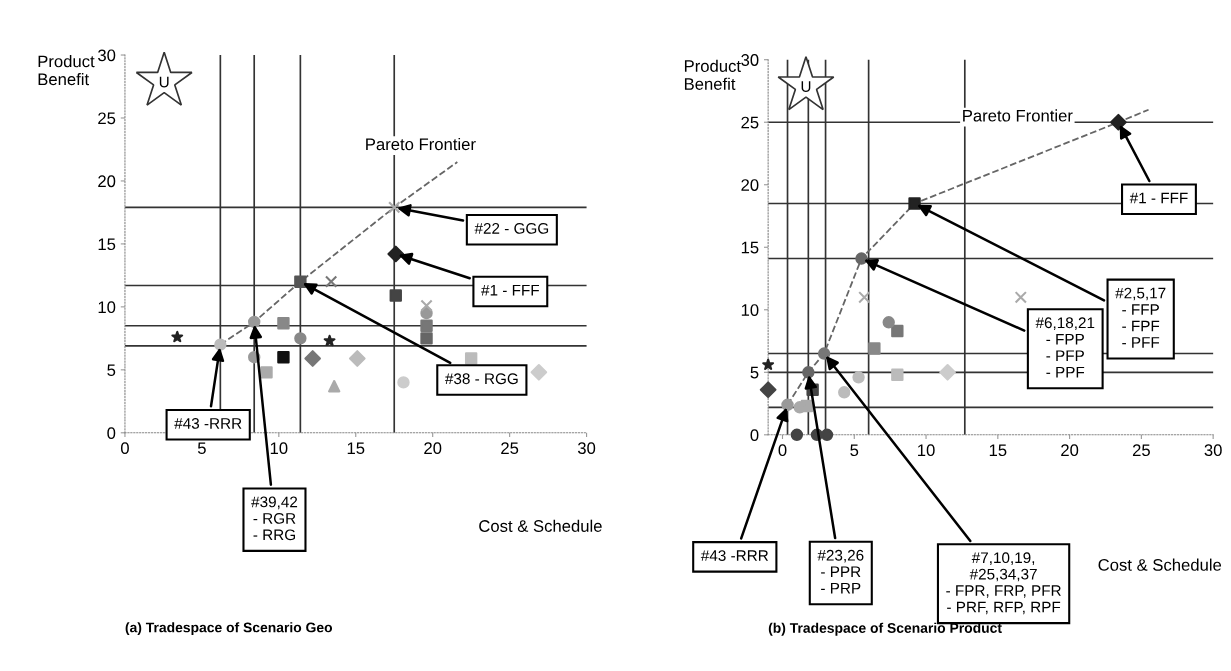 This screenshot has height=671, width=1231. Describe the element at coordinates (511, 228) in the screenshot. I see `annotation: #22 - GGG` at that location.